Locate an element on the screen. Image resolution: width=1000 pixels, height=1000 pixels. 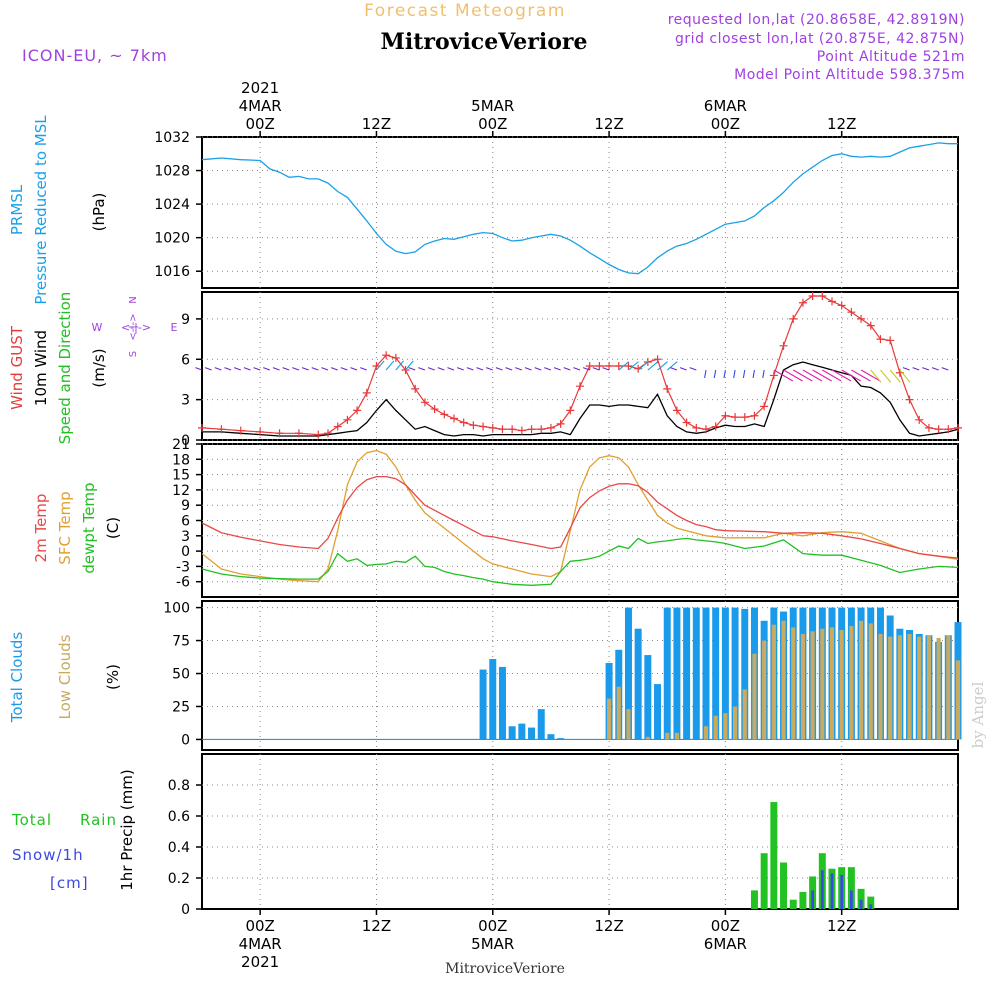
low-clouds-label: Low Clouds is located at coordinates (65, 676).